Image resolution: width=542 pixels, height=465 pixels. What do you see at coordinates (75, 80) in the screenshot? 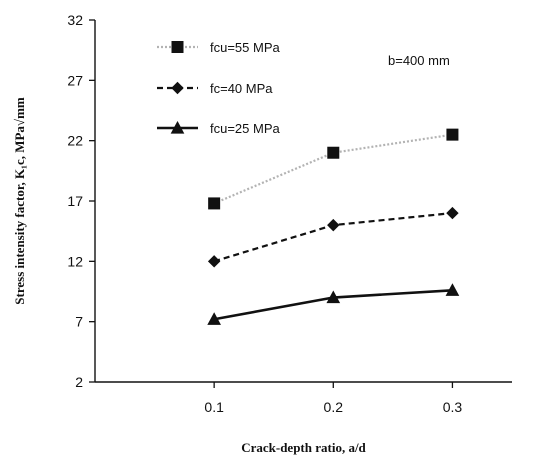
I see `y-tick-label-5: 27` at bounding box center [75, 80].